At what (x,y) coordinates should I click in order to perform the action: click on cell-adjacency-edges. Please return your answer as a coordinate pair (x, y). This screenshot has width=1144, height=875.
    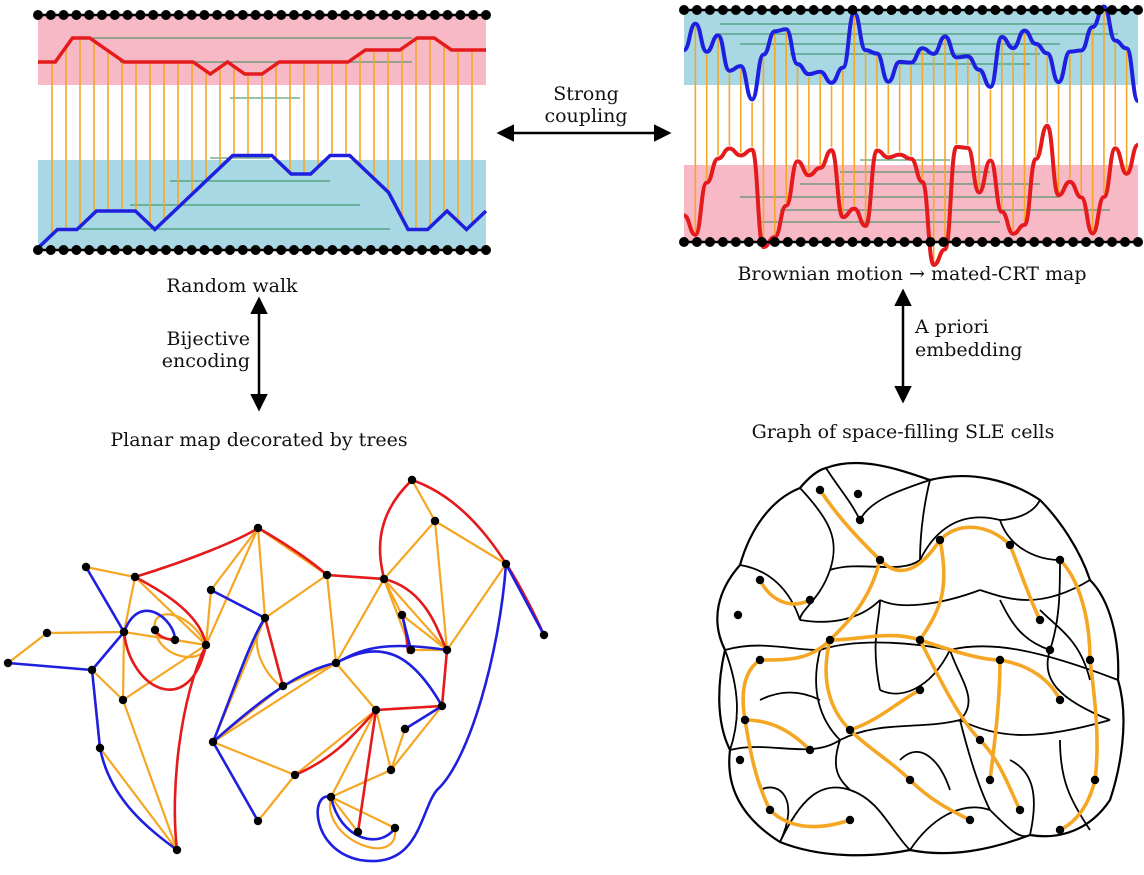
    Looking at the image, I should click on (920, 660).